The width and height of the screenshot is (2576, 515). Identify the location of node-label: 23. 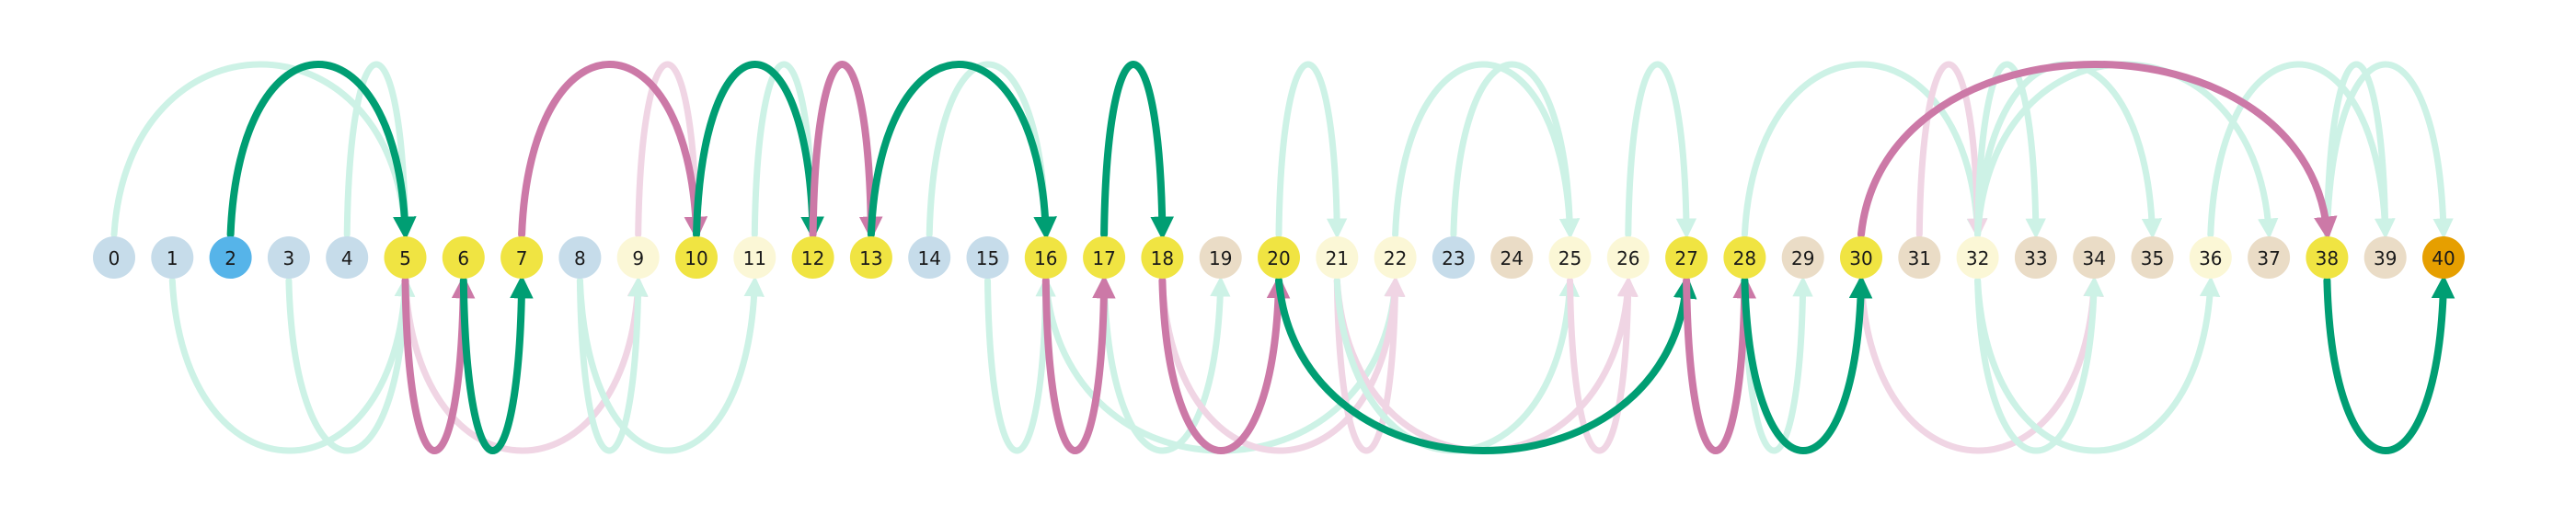
(1453, 258).